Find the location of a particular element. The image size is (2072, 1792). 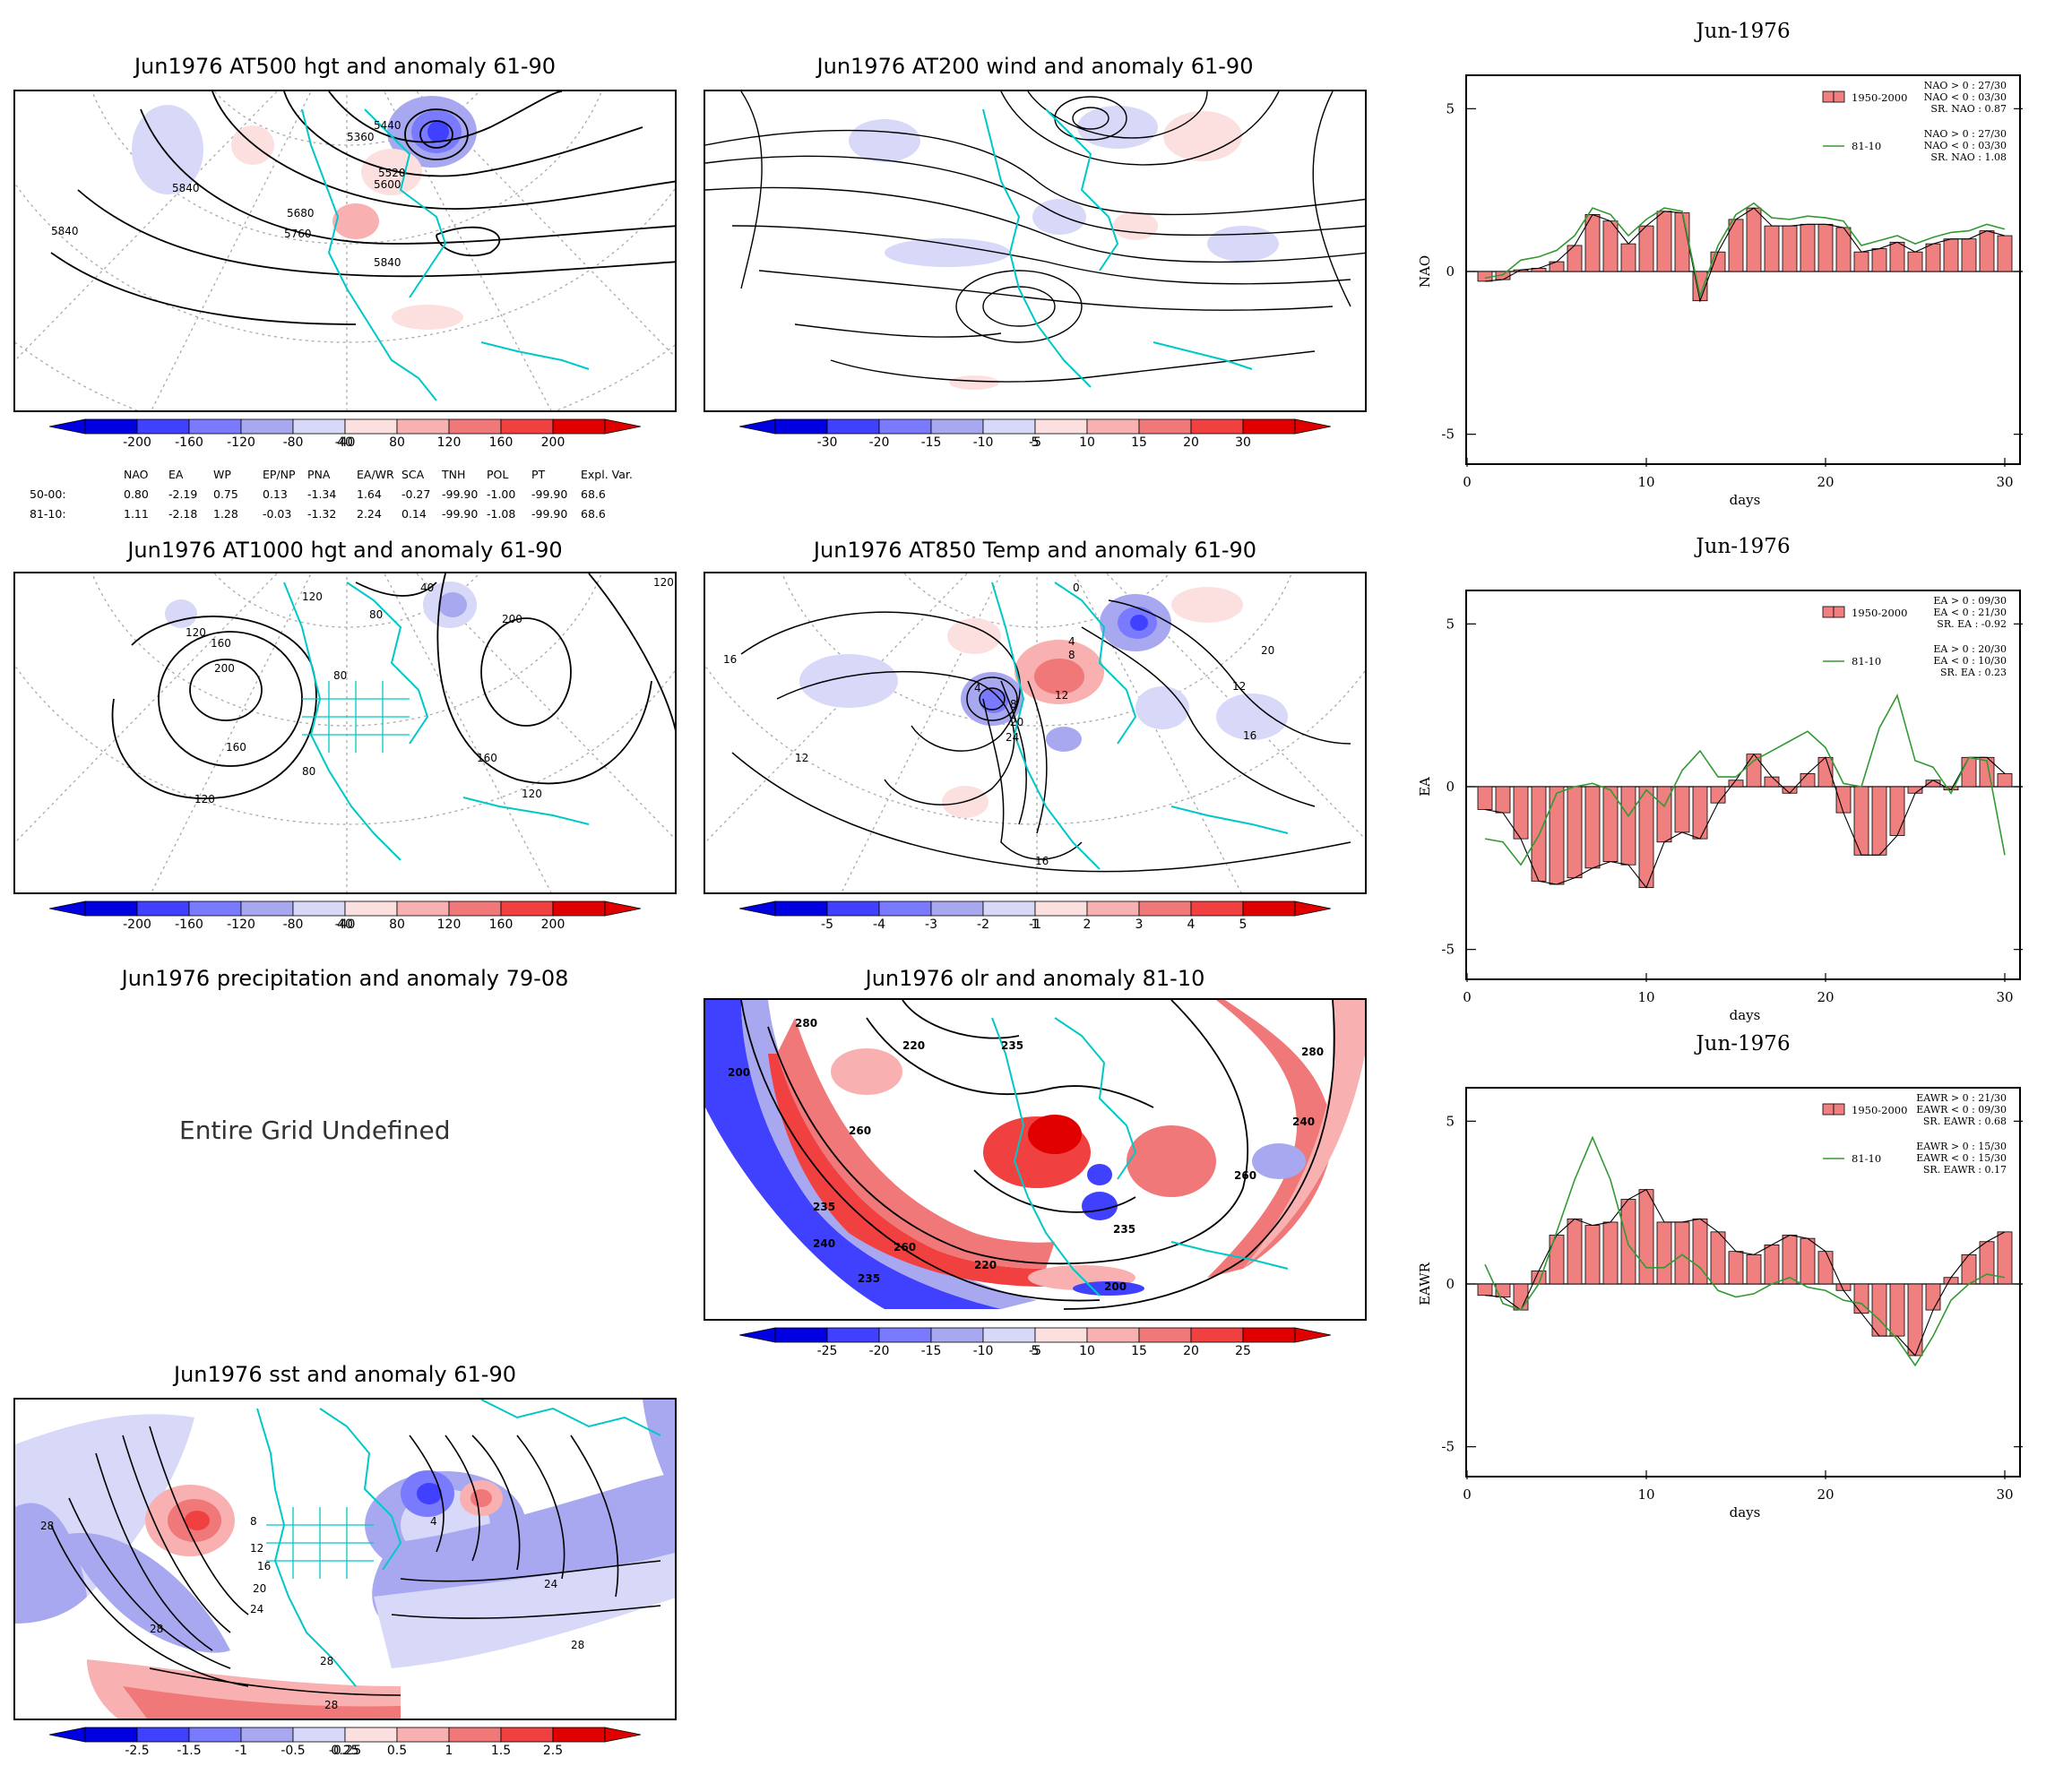

colorbar-tick-label: 1.5 is located at coordinates (501, 1751).